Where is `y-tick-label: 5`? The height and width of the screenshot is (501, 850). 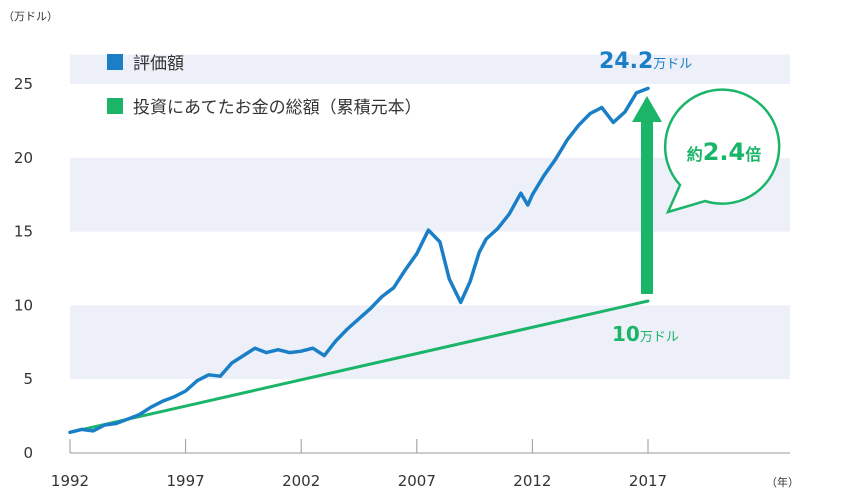
y-tick-label: 5 is located at coordinates (28, 379).